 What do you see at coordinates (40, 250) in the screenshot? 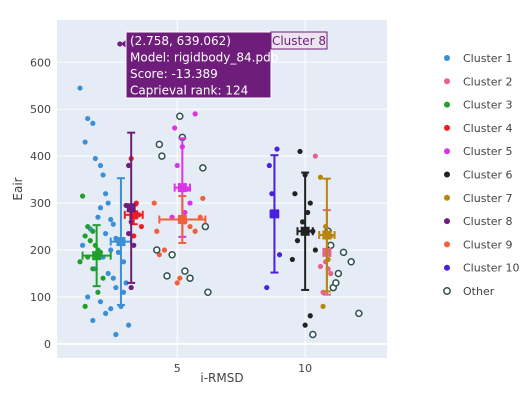
I see `y-tick-label: 200` at bounding box center [40, 250].